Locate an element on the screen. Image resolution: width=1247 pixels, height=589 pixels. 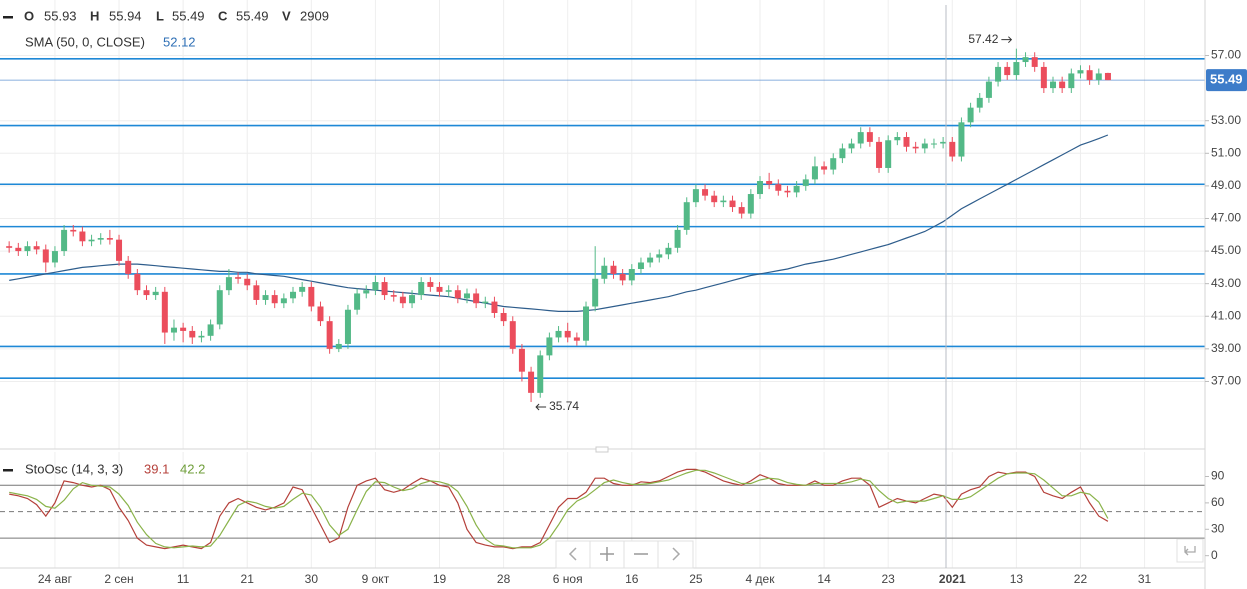
x-tick-label: 11 is located at coordinates (183, 579).